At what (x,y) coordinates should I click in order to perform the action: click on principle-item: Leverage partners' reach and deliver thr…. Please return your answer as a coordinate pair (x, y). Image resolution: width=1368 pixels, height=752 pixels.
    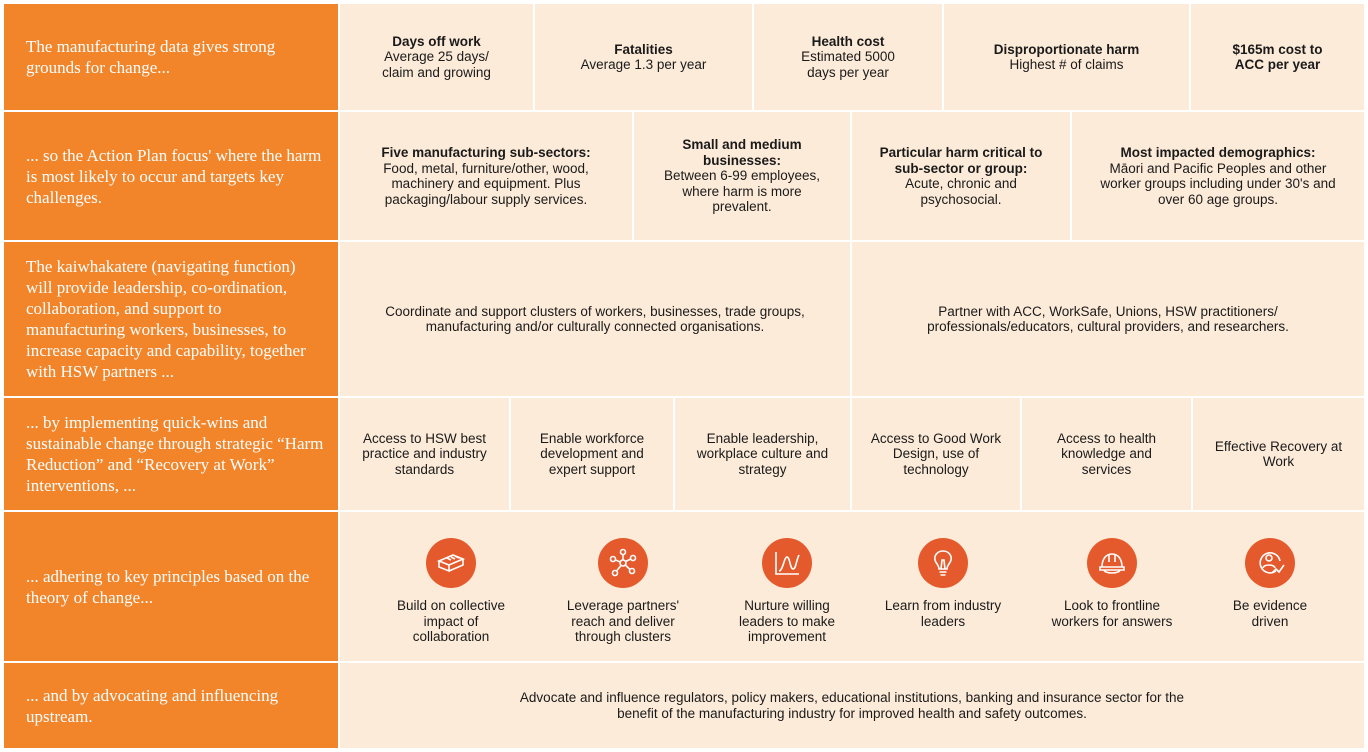
    Looking at the image, I should click on (623, 586).